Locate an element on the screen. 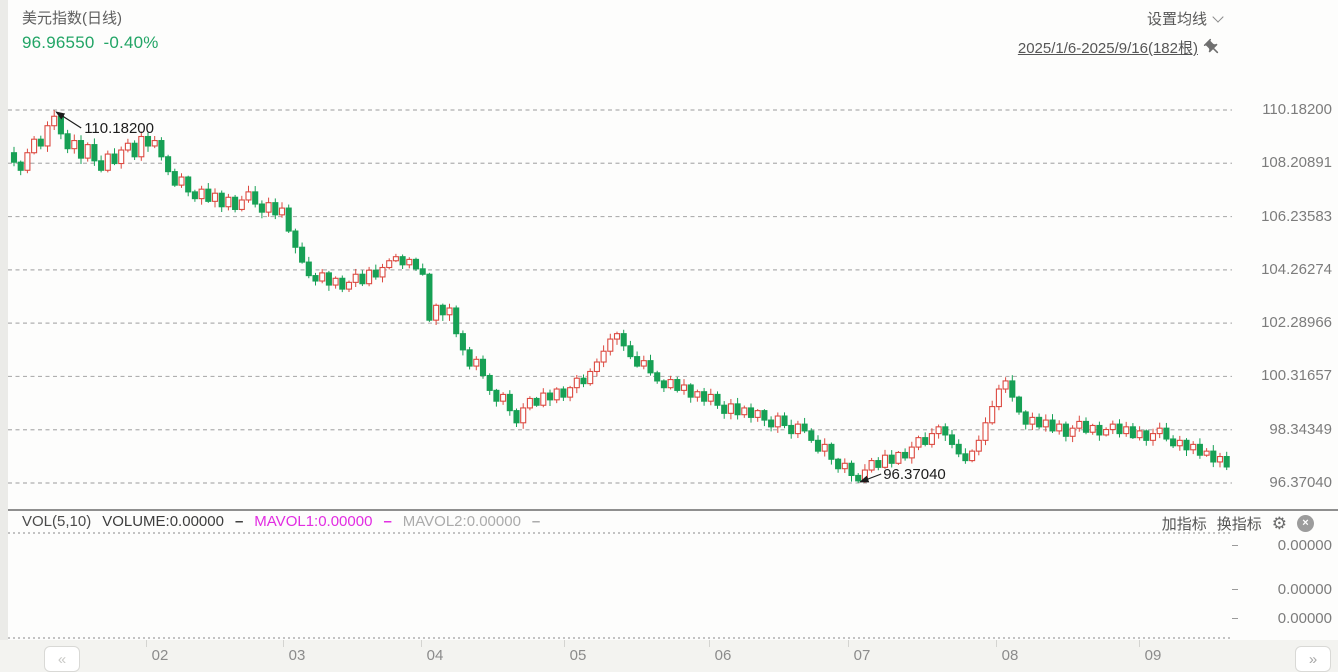 Image resolution: width=1338 pixels, height=672 pixels. mavol1-value: MAVOL1:0.00000 is located at coordinates (313, 521).